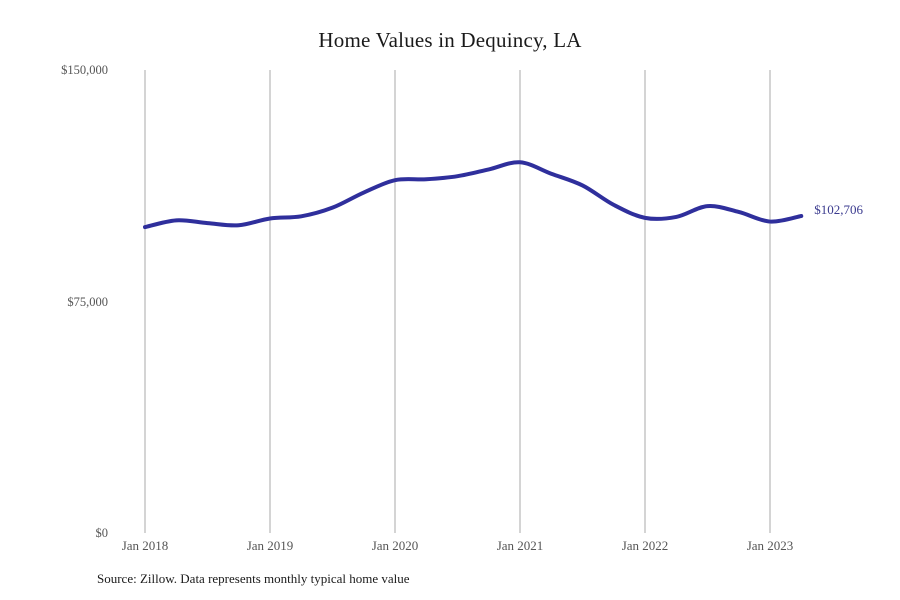  I want to click on y-axis-tick-150000: $150,000, so click(84, 70).